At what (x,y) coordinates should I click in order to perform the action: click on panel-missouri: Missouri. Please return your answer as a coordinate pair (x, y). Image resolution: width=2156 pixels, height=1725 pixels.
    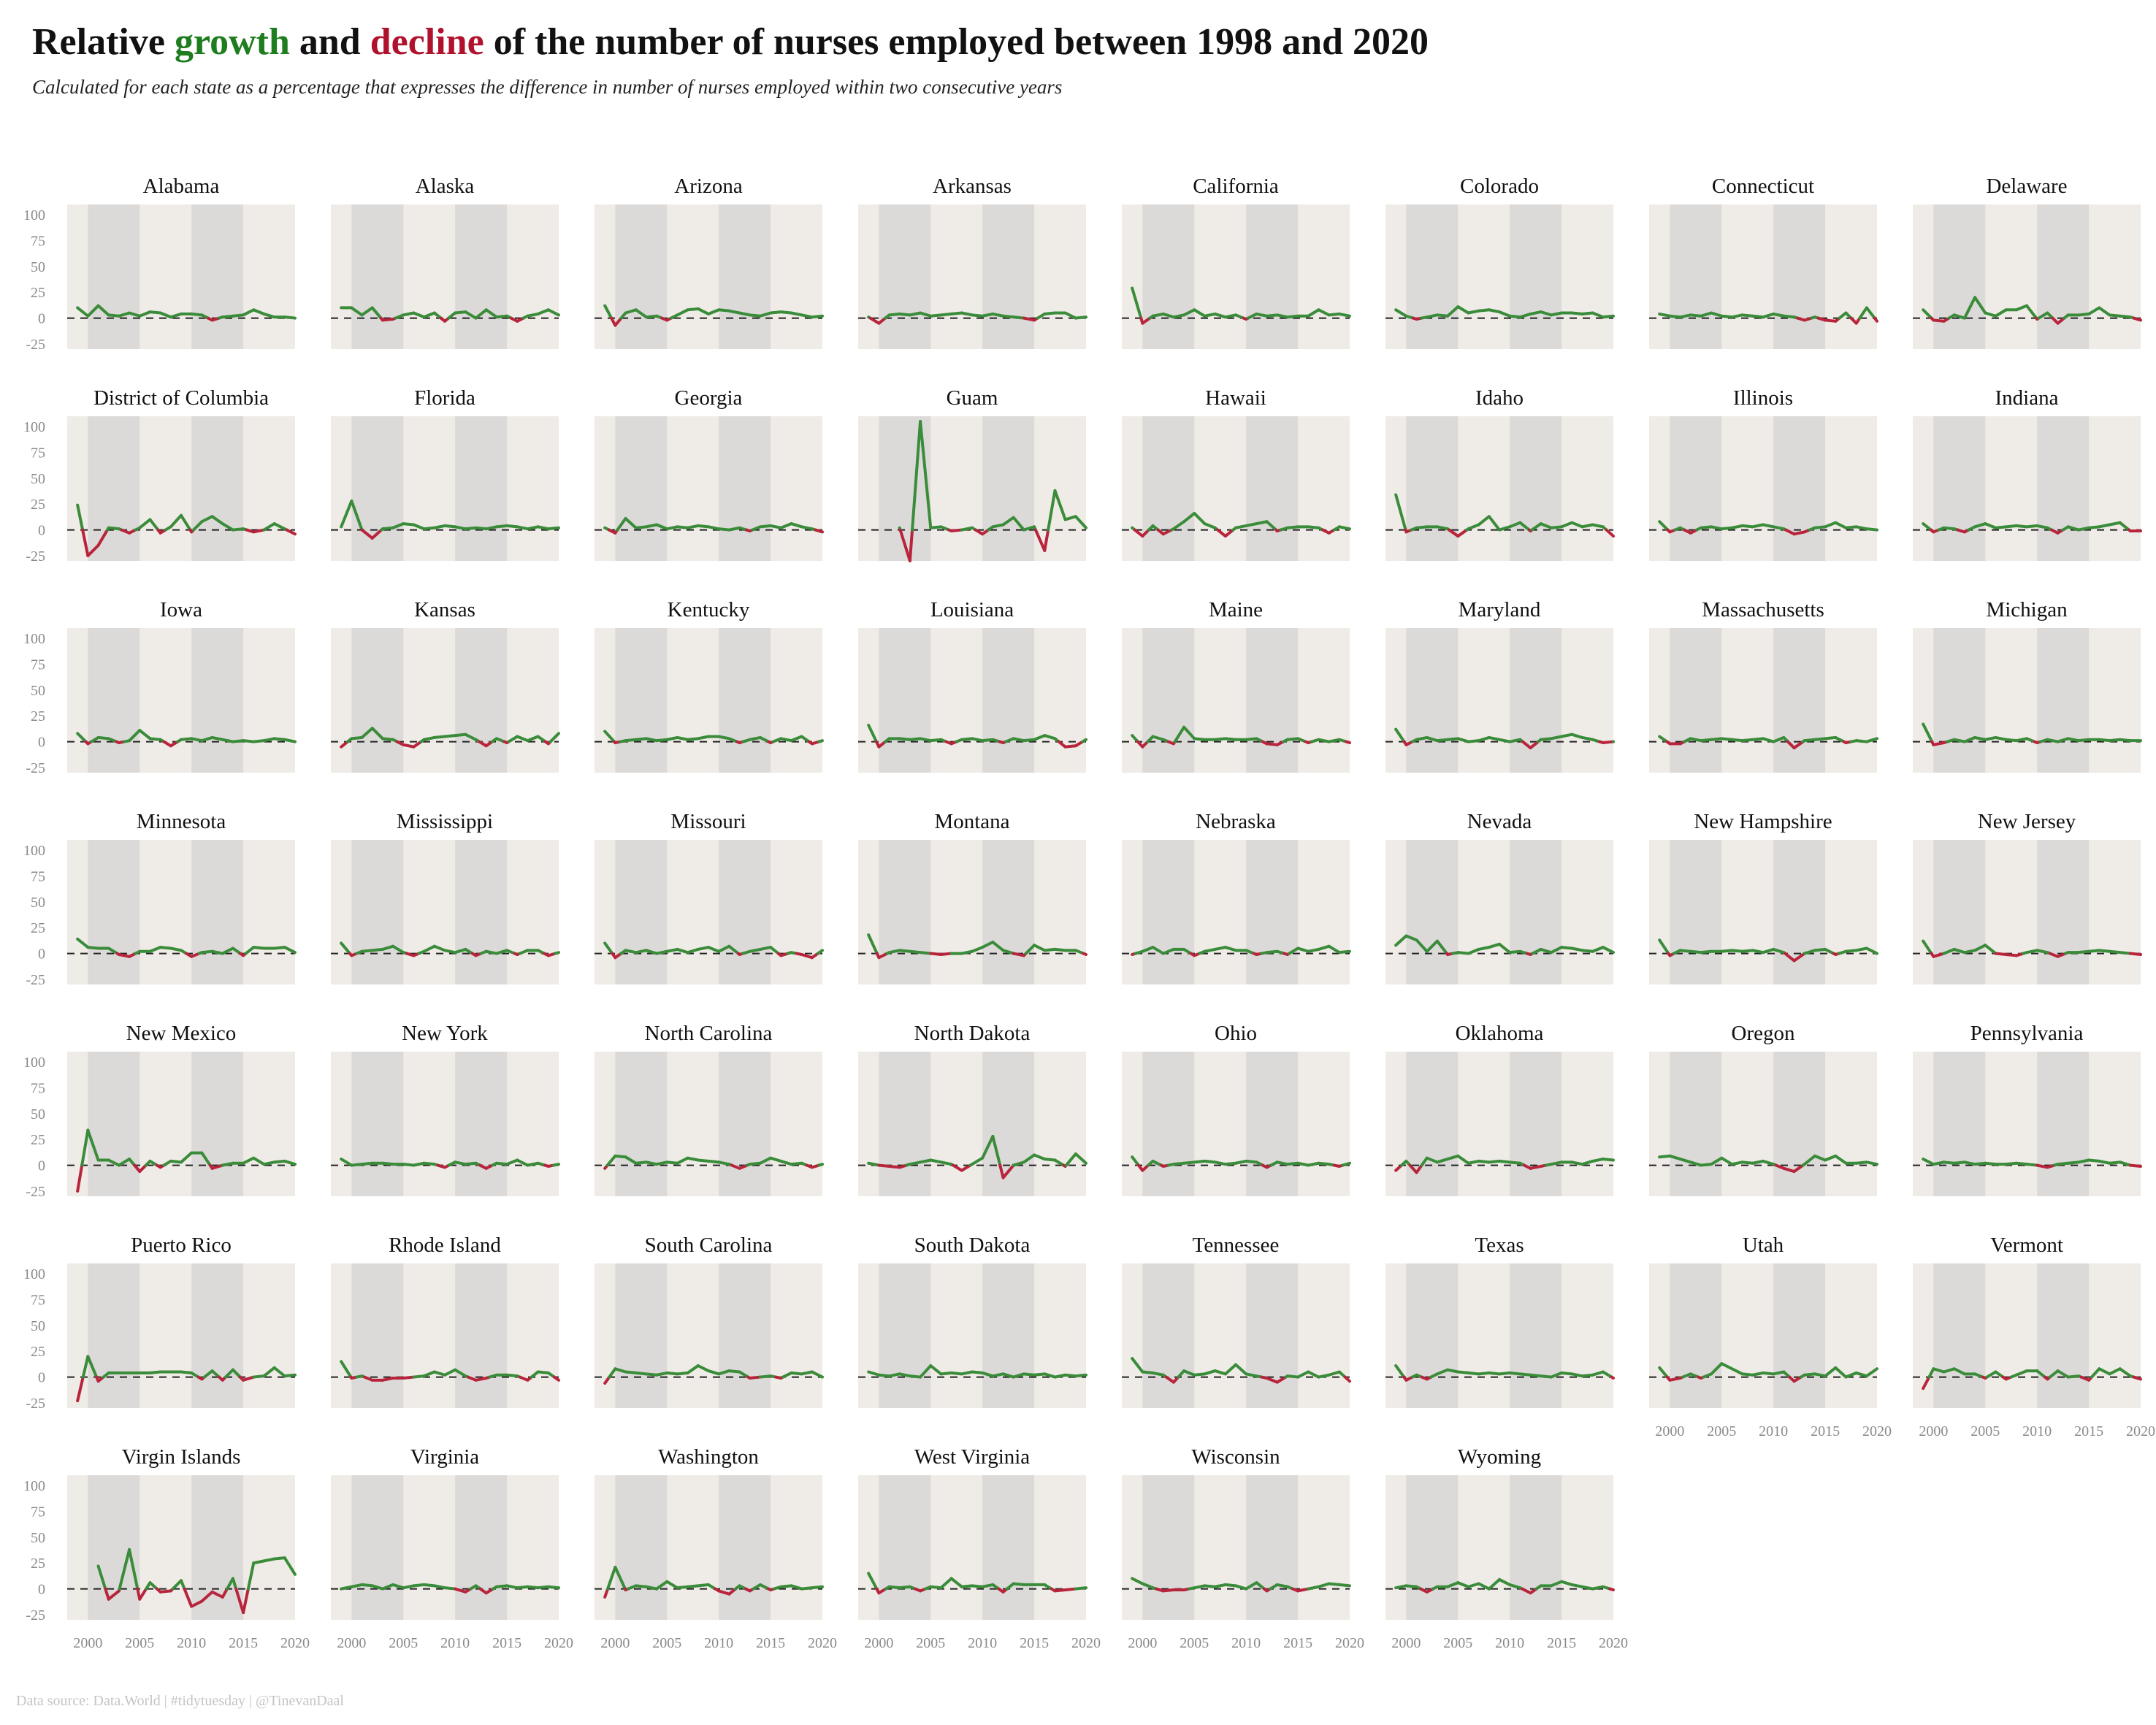
    Looking at the image, I should click on (710, 897).